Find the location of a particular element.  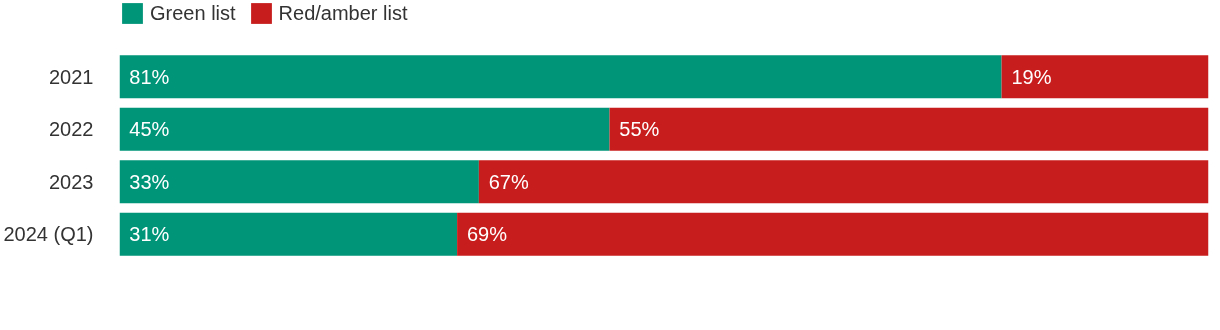

data-label: 45% is located at coordinates (149, 129).